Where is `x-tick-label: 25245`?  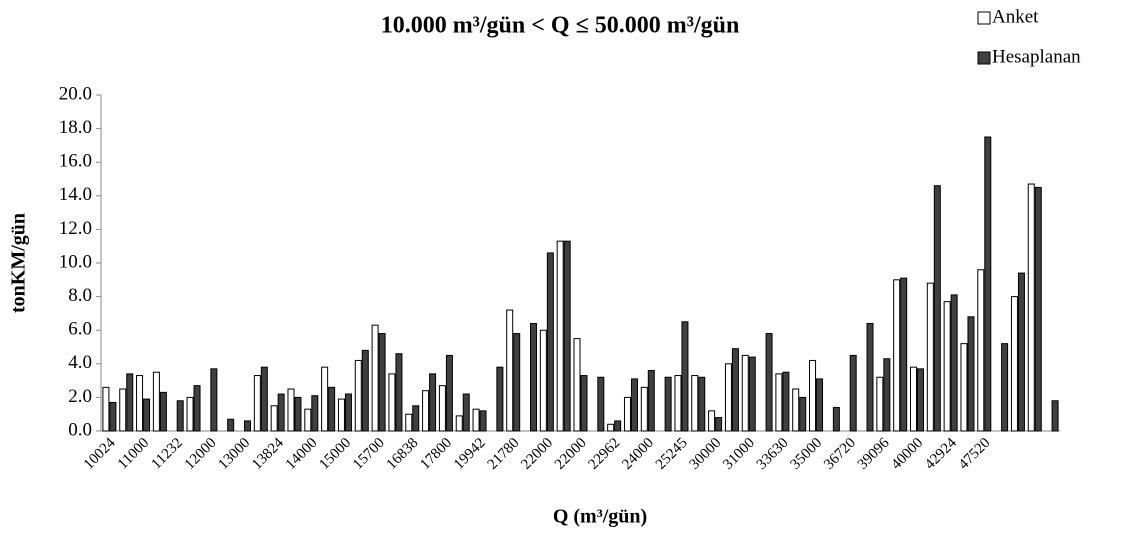 x-tick-label: 25245 is located at coordinates (672, 454).